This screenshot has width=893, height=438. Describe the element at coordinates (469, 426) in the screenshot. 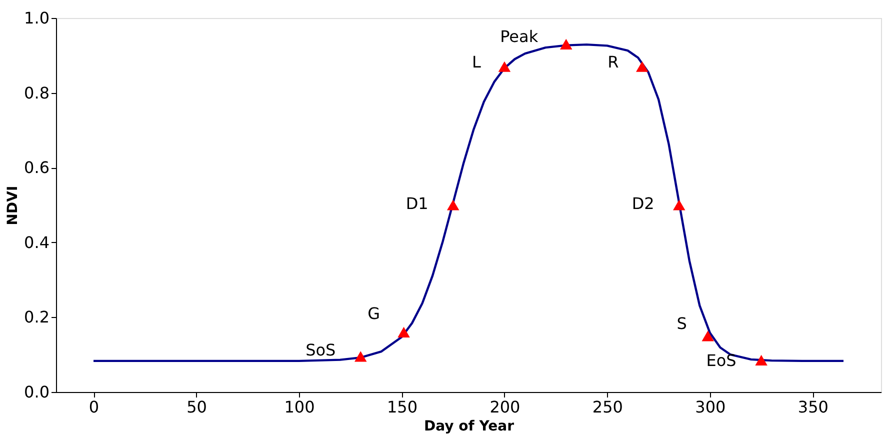

I see `x-axis-title: Day of Year` at that location.